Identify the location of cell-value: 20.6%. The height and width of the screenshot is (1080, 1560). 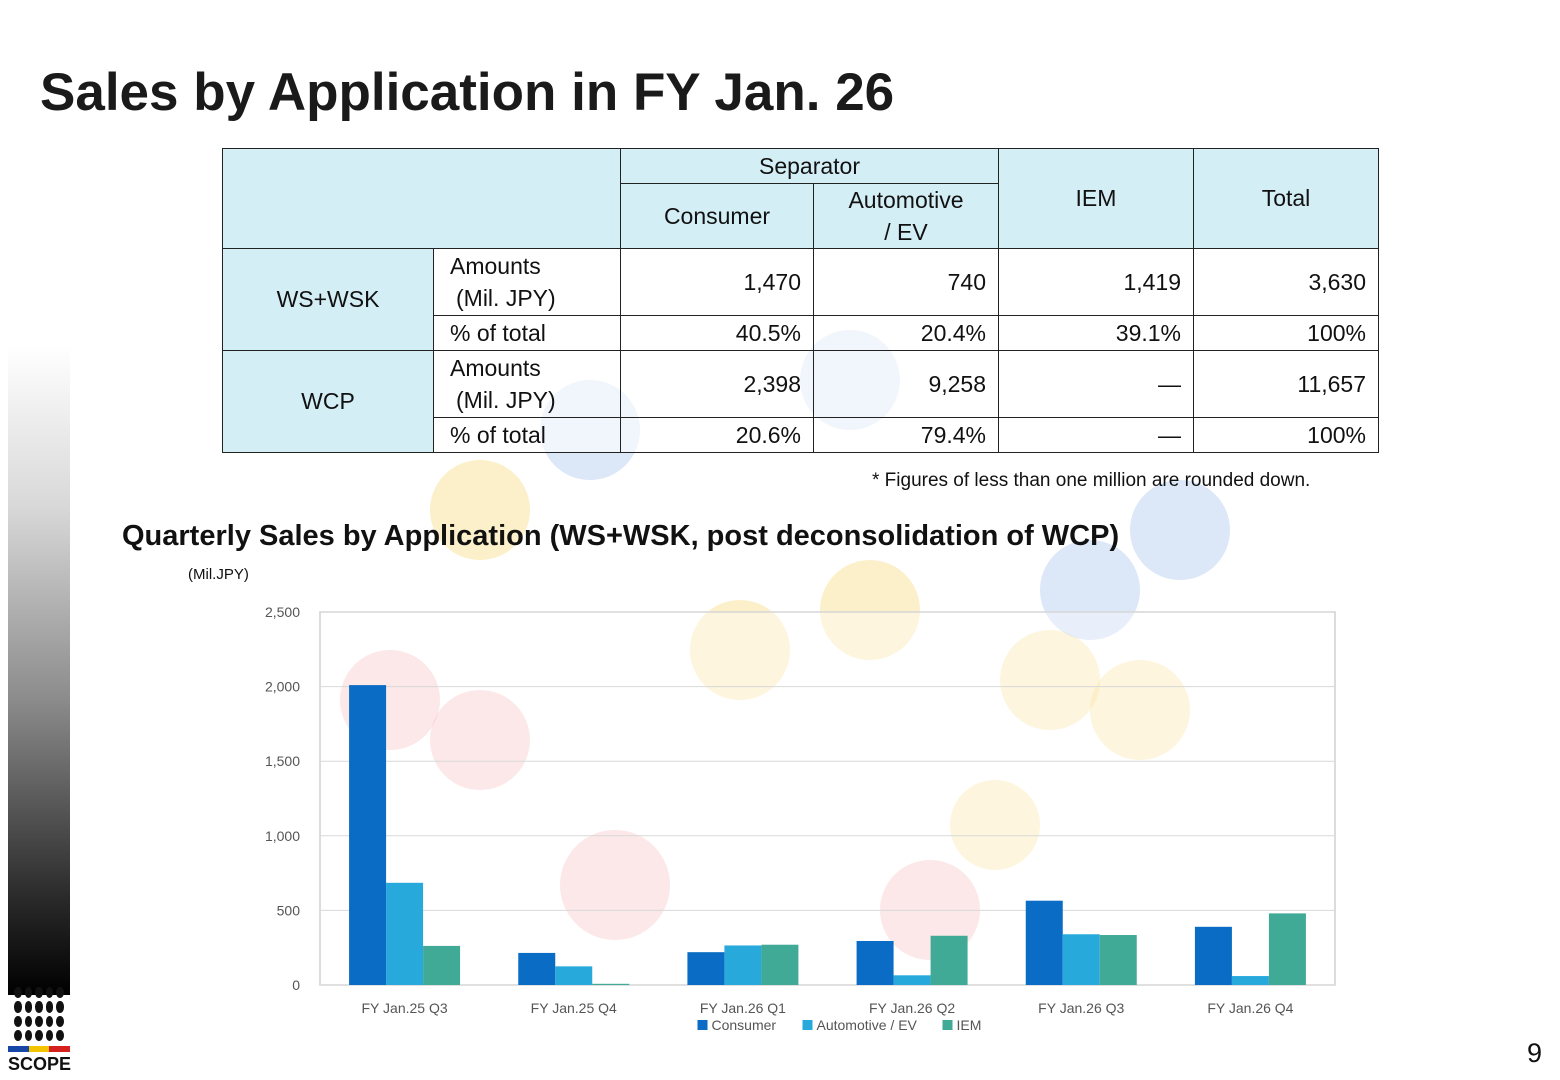
(717, 435).